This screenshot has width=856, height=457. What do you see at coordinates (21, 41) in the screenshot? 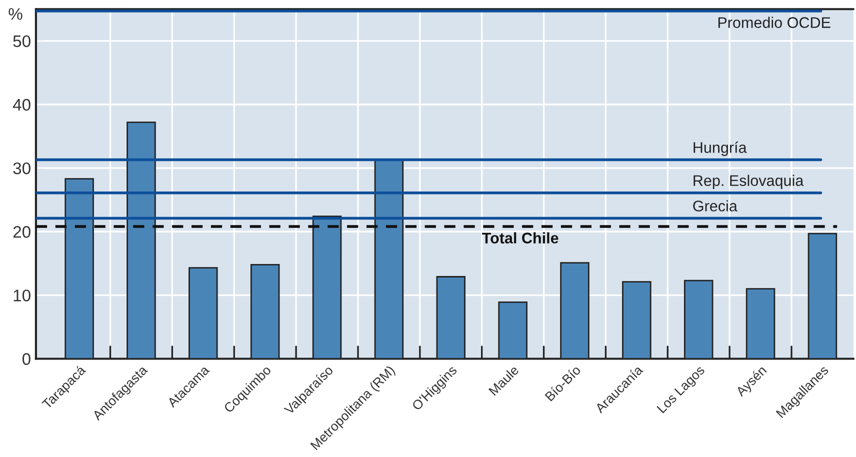
I see `y-tick-label: 50` at bounding box center [21, 41].